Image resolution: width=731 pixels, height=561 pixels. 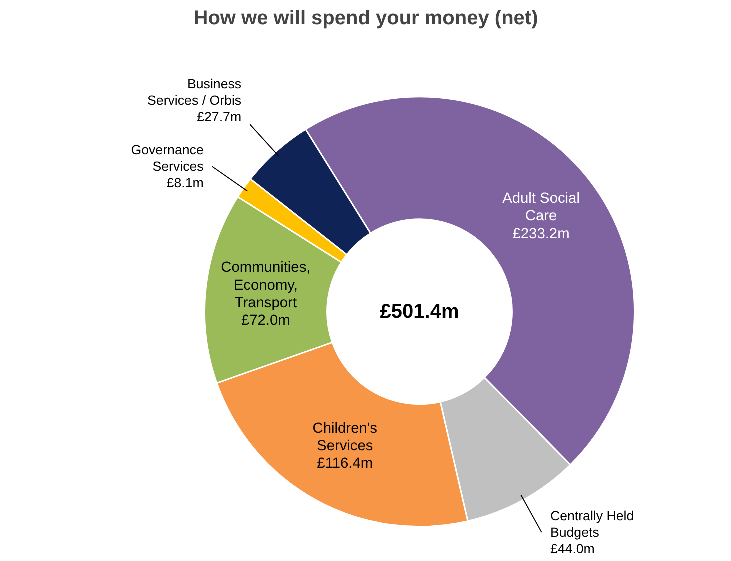 What do you see at coordinates (265, 321) in the screenshot?
I see `data-label: £72.0m` at bounding box center [265, 321].